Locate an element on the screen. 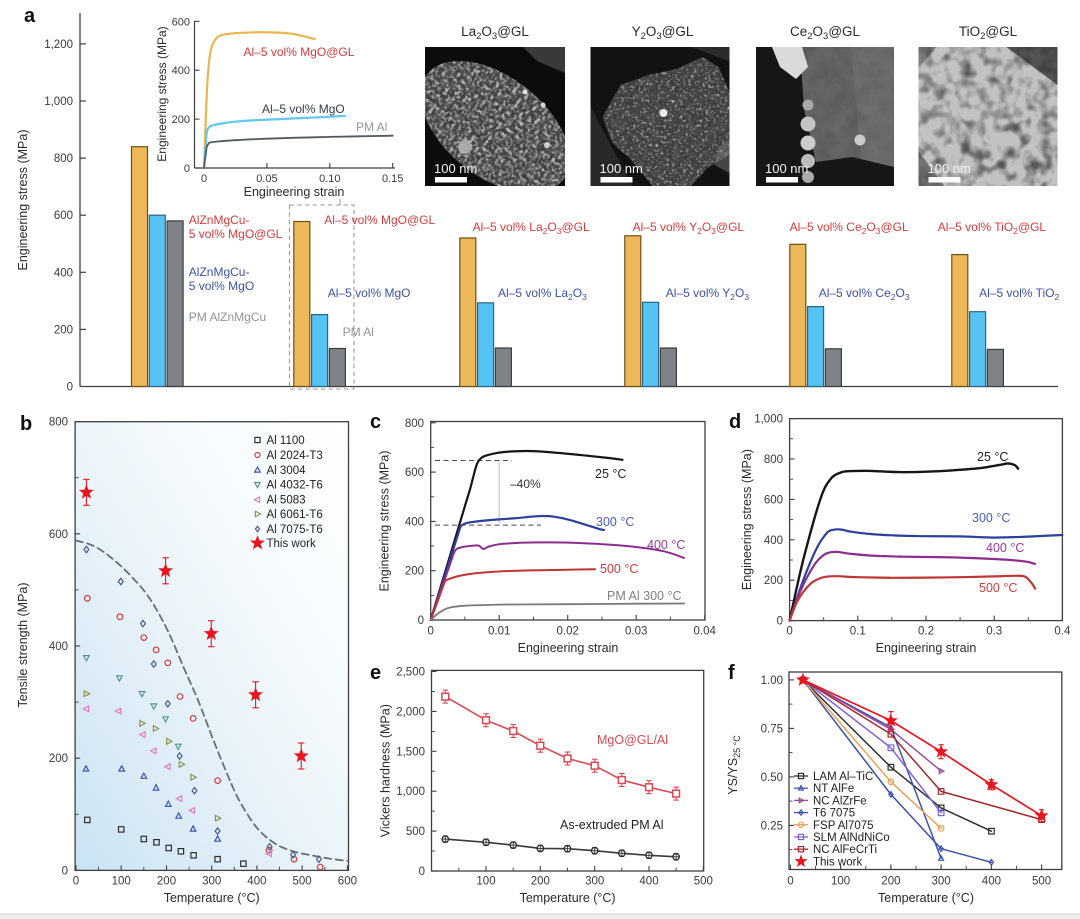 The height and width of the screenshot is (919, 1080). svg-text: Al–5 vol% La2O3 is located at coordinates (542, 294).